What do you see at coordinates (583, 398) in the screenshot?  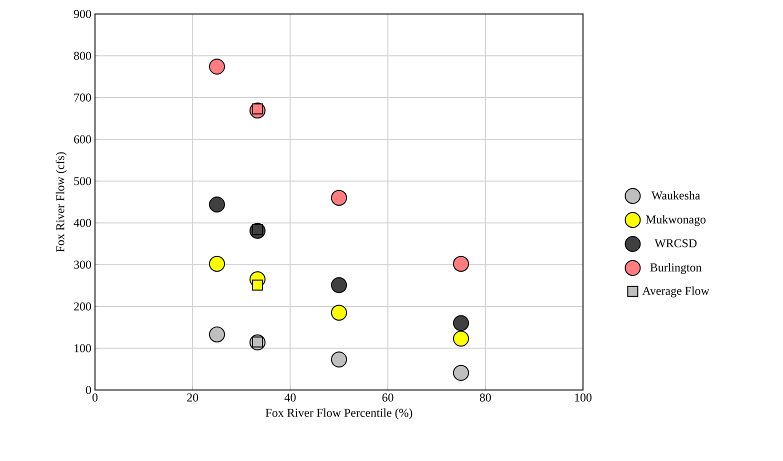 I see `x-tick-label: 100` at bounding box center [583, 398].